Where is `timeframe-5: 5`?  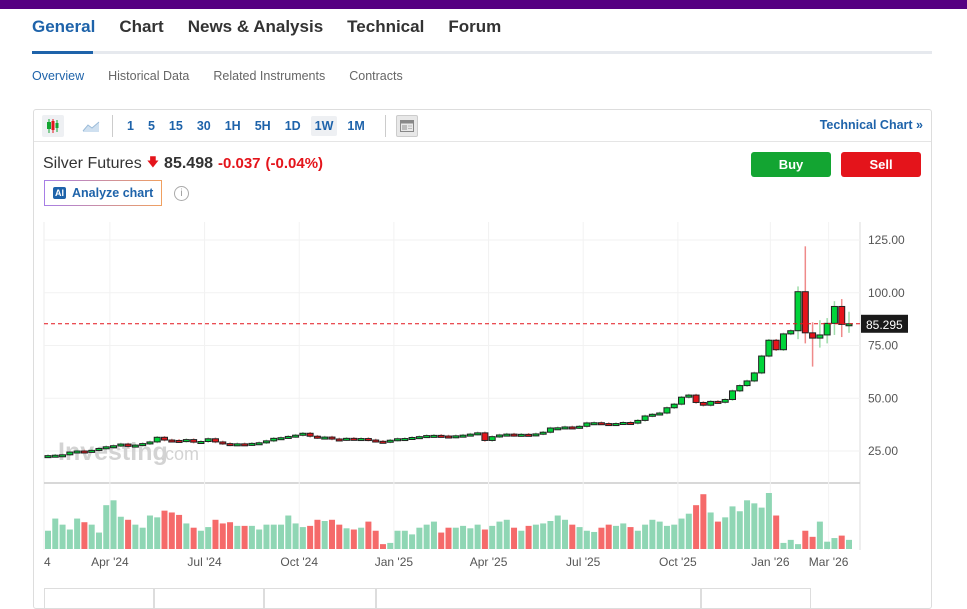 timeframe-5: 5 is located at coordinates (151, 125).